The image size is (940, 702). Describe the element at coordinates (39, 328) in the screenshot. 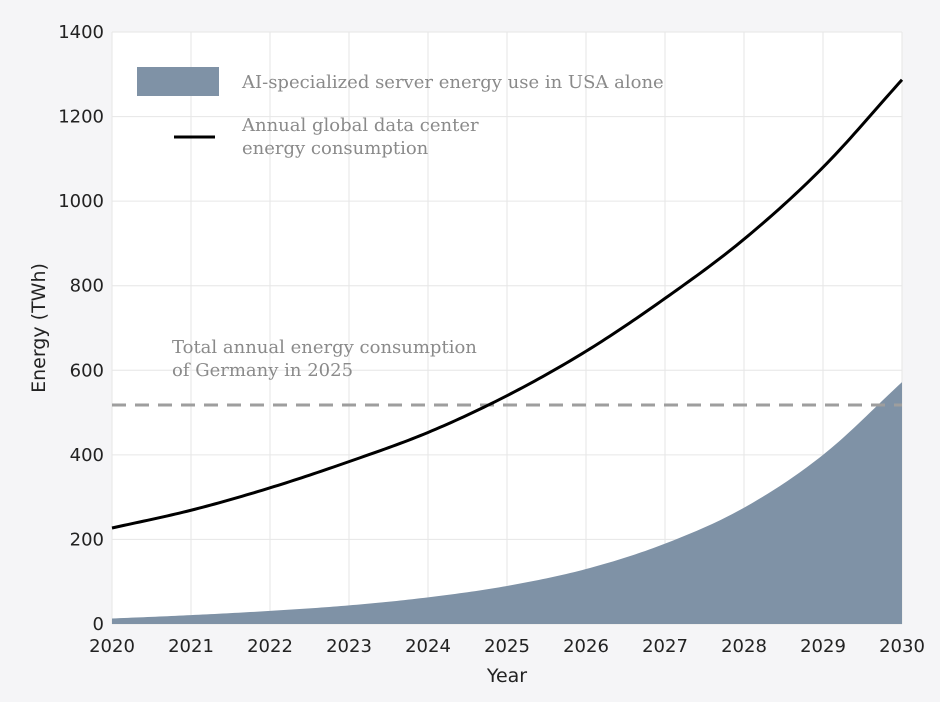

I see `y-axis-title: Energy (TWh)` at that location.